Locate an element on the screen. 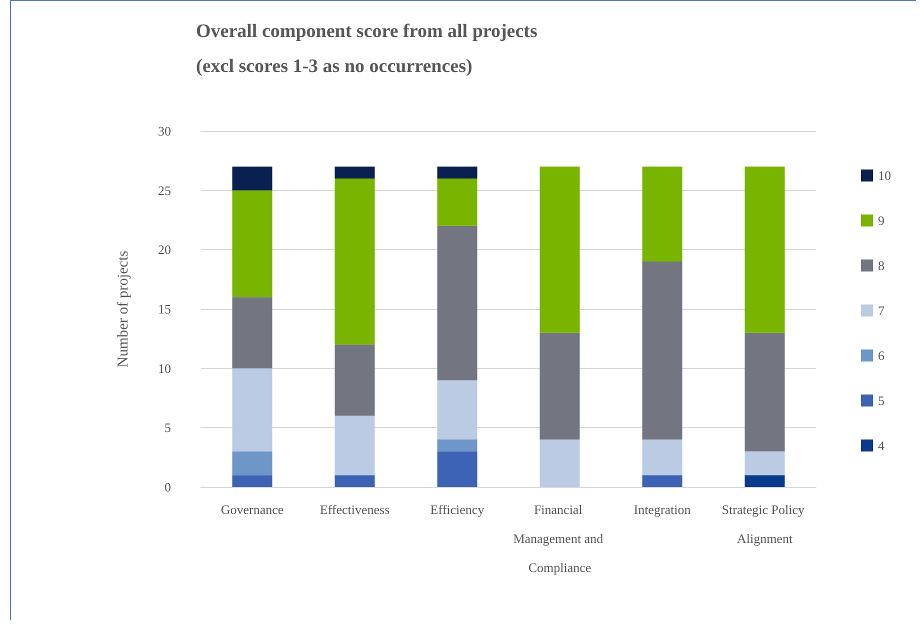  y-tick-label: 30 is located at coordinates (164, 131).